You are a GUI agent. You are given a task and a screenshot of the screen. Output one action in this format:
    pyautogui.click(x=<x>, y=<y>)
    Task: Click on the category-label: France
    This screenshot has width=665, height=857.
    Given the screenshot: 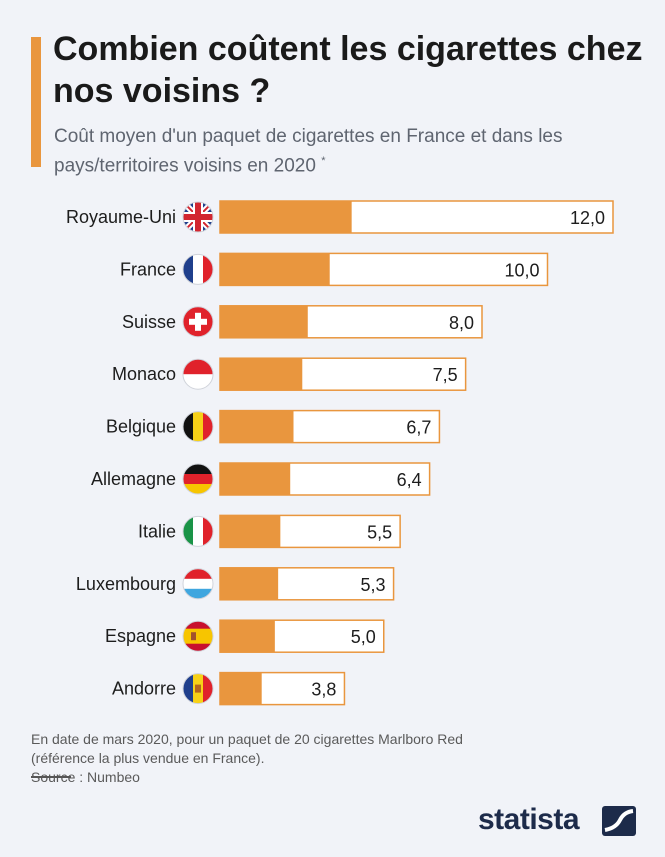 What is the action you would take?
    pyautogui.click(x=148, y=269)
    